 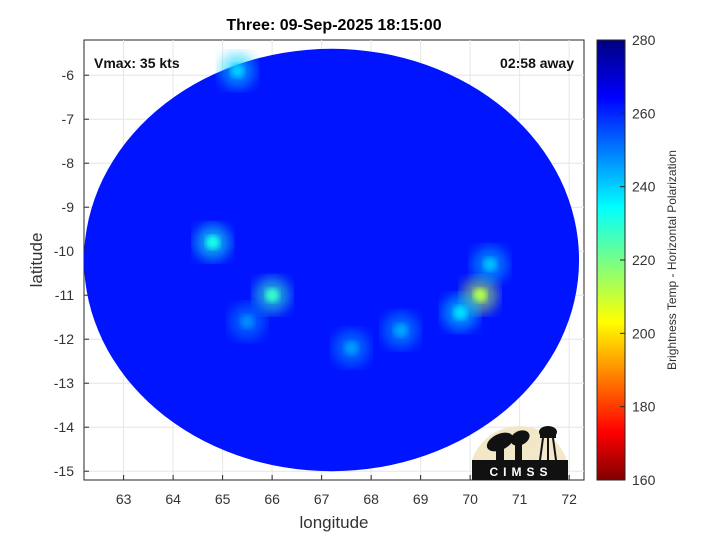 I want to click on y-ticks: -6 -7 -8 -9 -10 -11 -12 -13 -14 -15, so click(x=71, y=273).